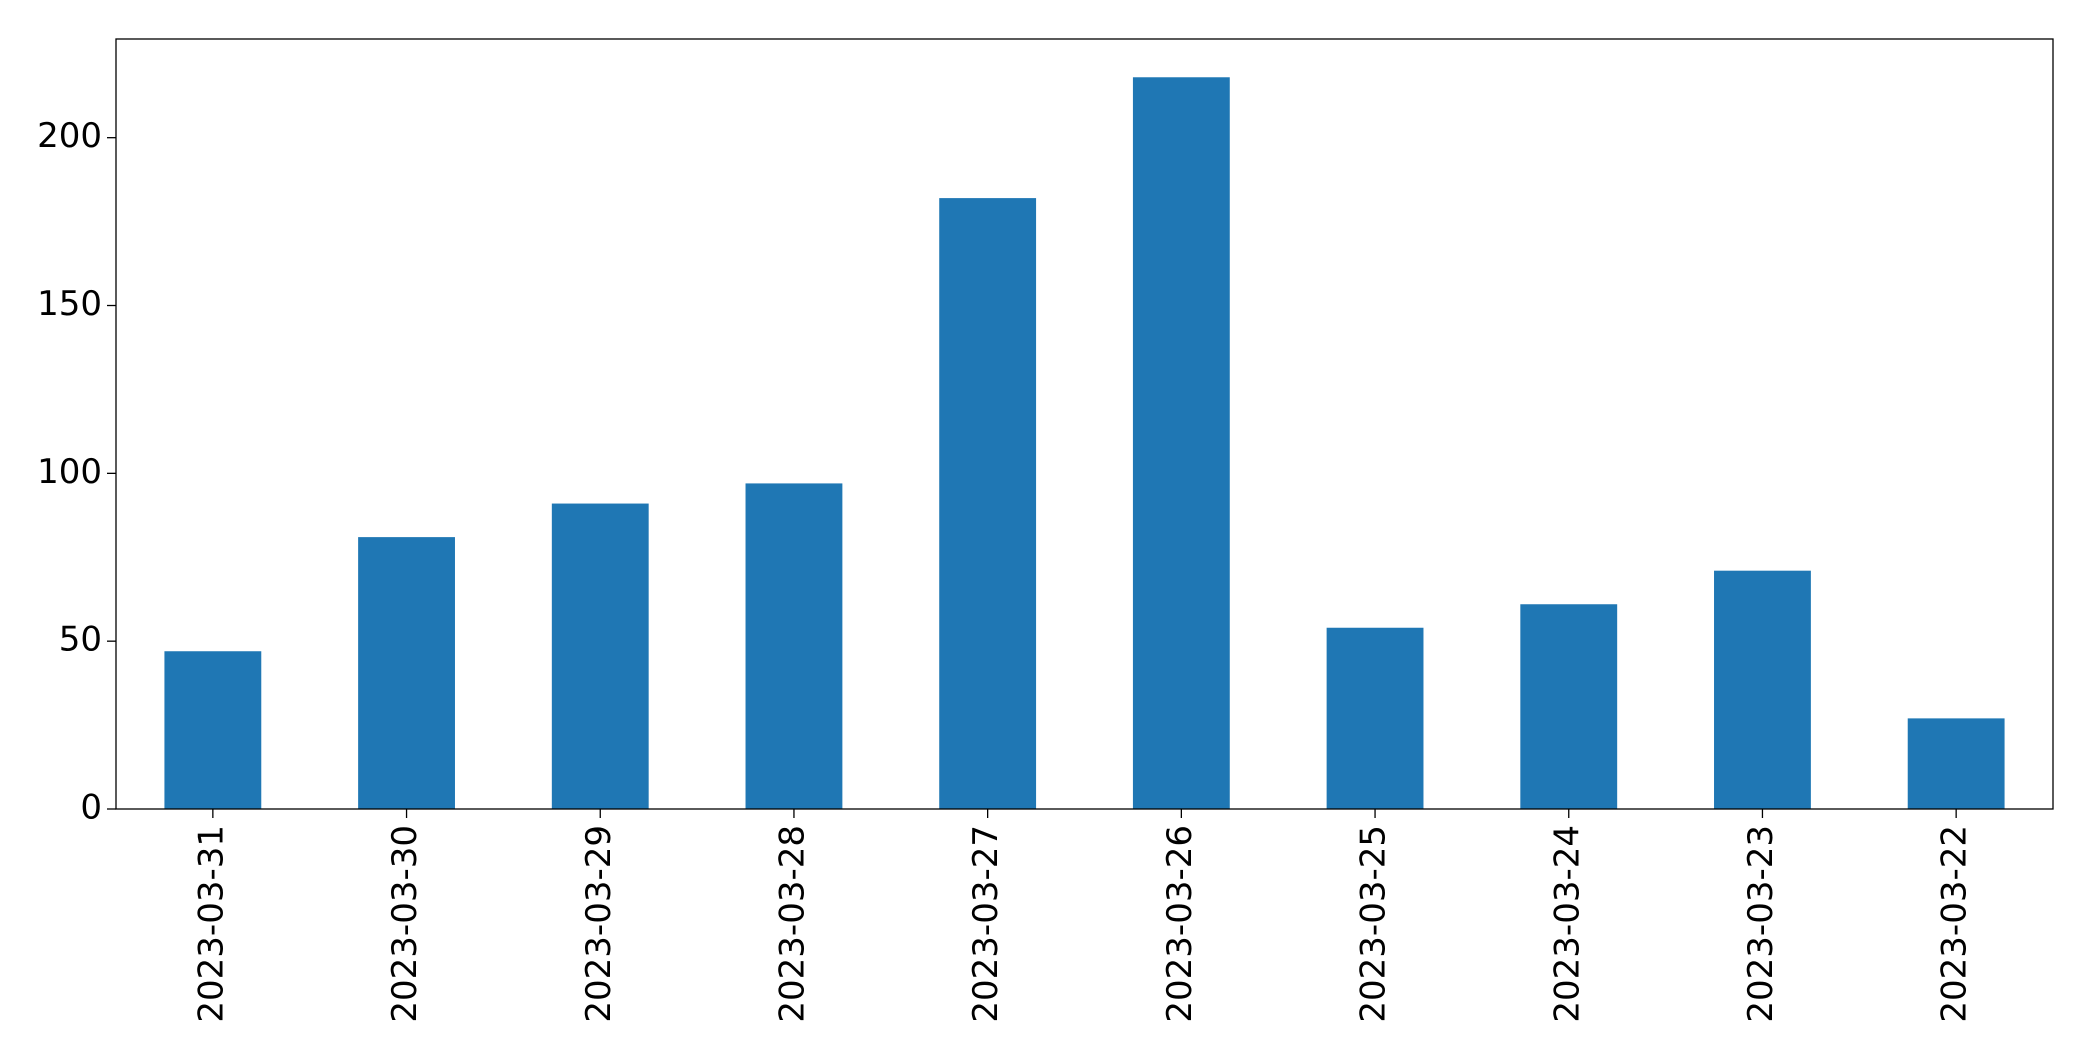 The width and height of the screenshot is (2093, 1061). Describe the element at coordinates (80, 640) in the screenshot. I see `y-tick-label: 50` at that location.